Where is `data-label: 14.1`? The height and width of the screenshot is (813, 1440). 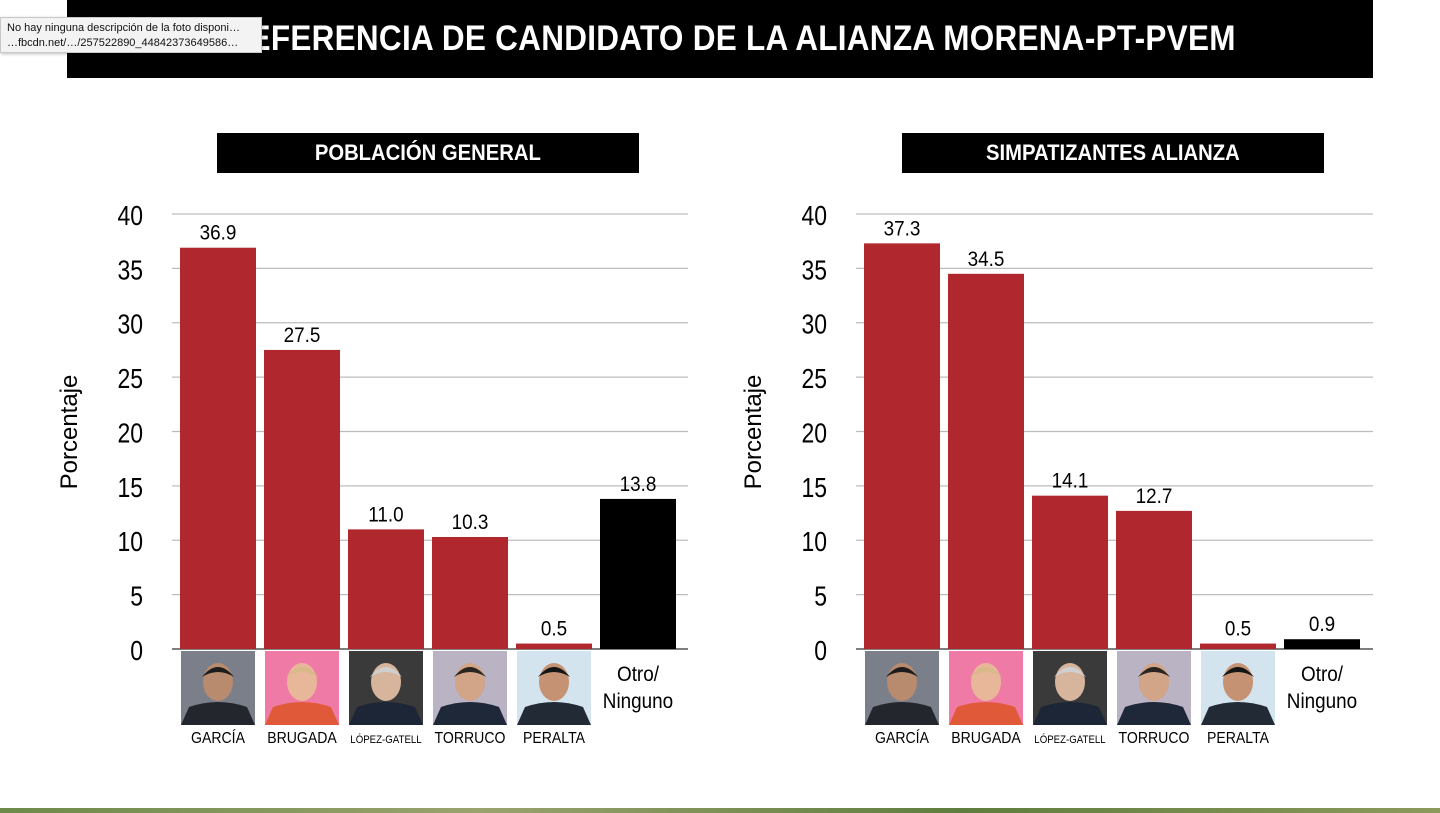
data-label: 14.1 is located at coordinates (1070, 481).